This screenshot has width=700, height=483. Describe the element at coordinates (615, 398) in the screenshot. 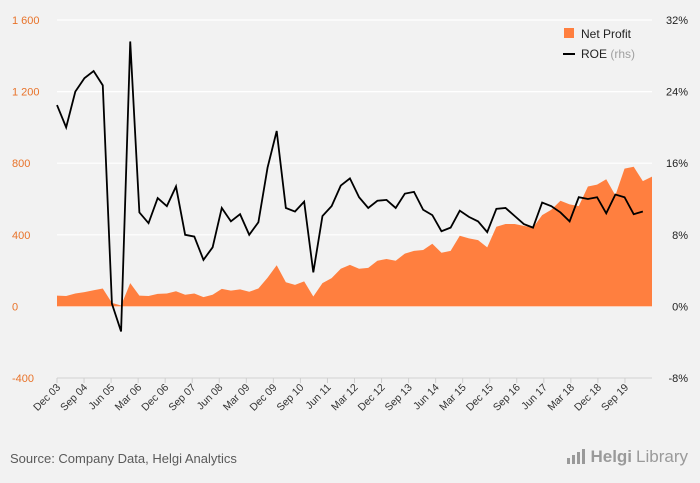

I see `x-tick-label: Sep 19` at that location.